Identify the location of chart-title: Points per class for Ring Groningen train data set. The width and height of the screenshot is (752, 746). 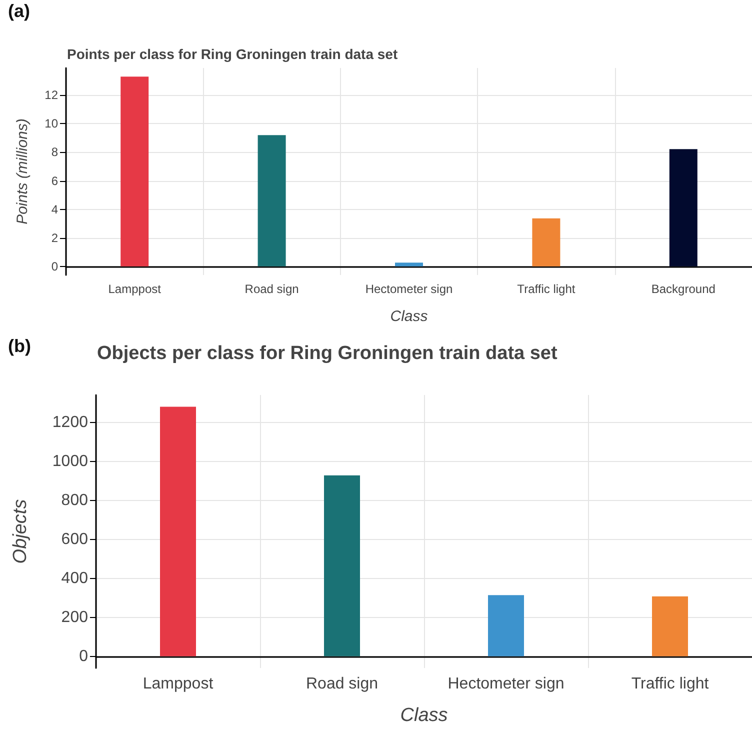
(232, 54).